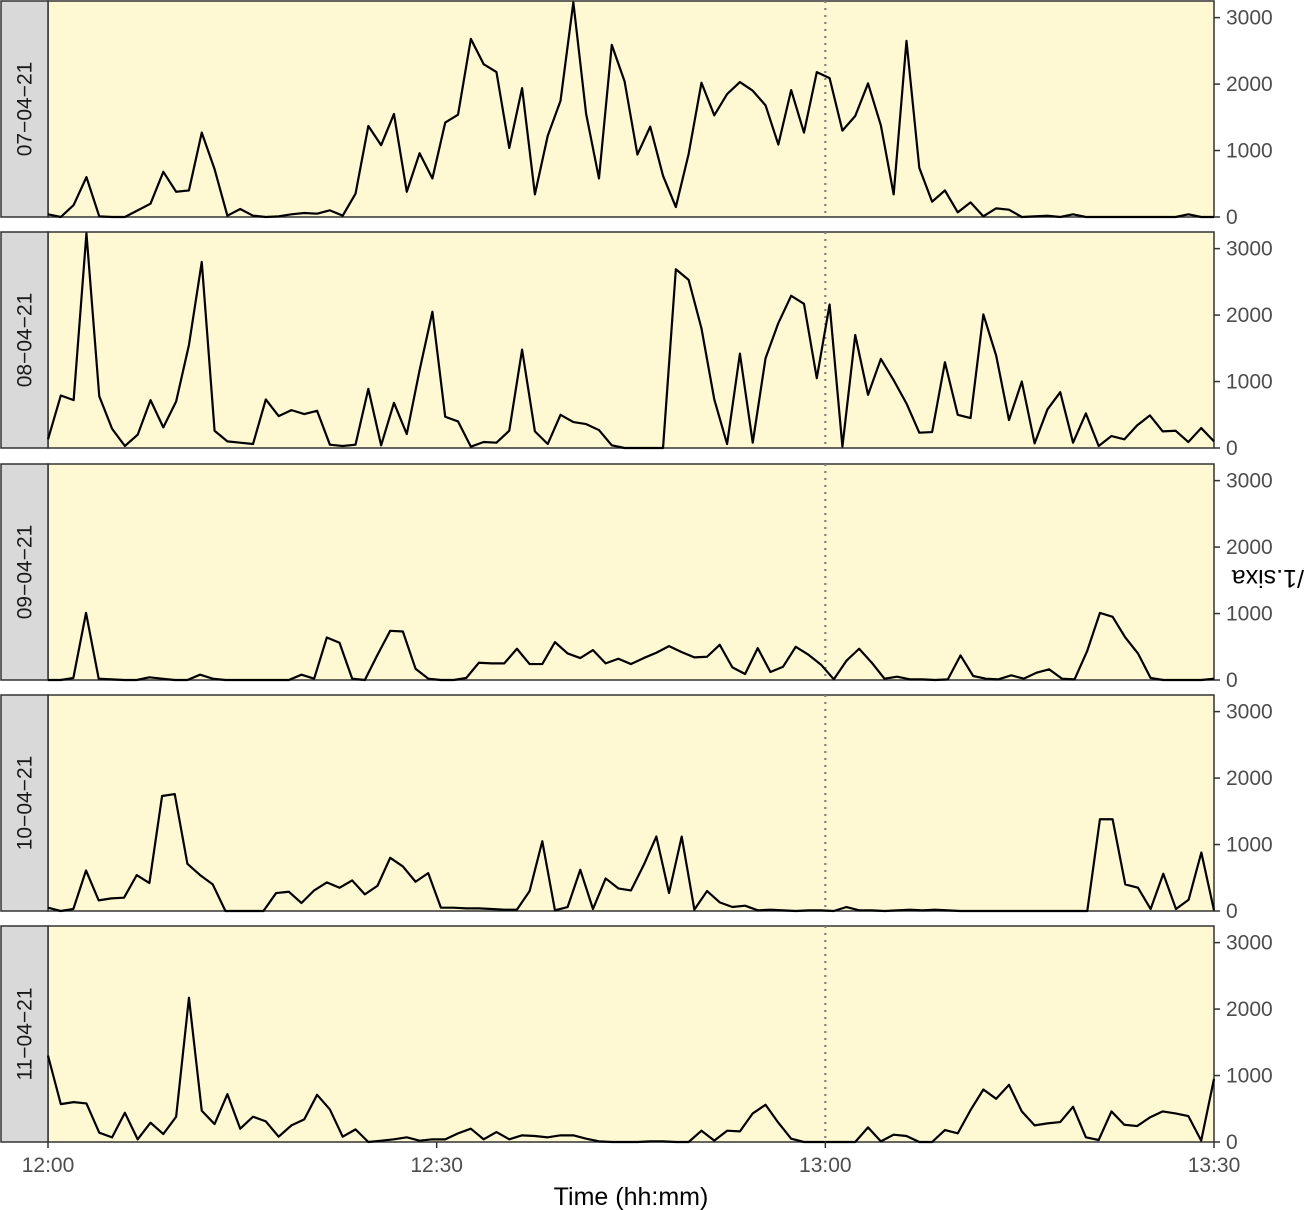  What do you see at coordinates (1214, 1165) in the screenshot?
I see `x-tick-label: 13:30` at bounding box center [1214, 1165].